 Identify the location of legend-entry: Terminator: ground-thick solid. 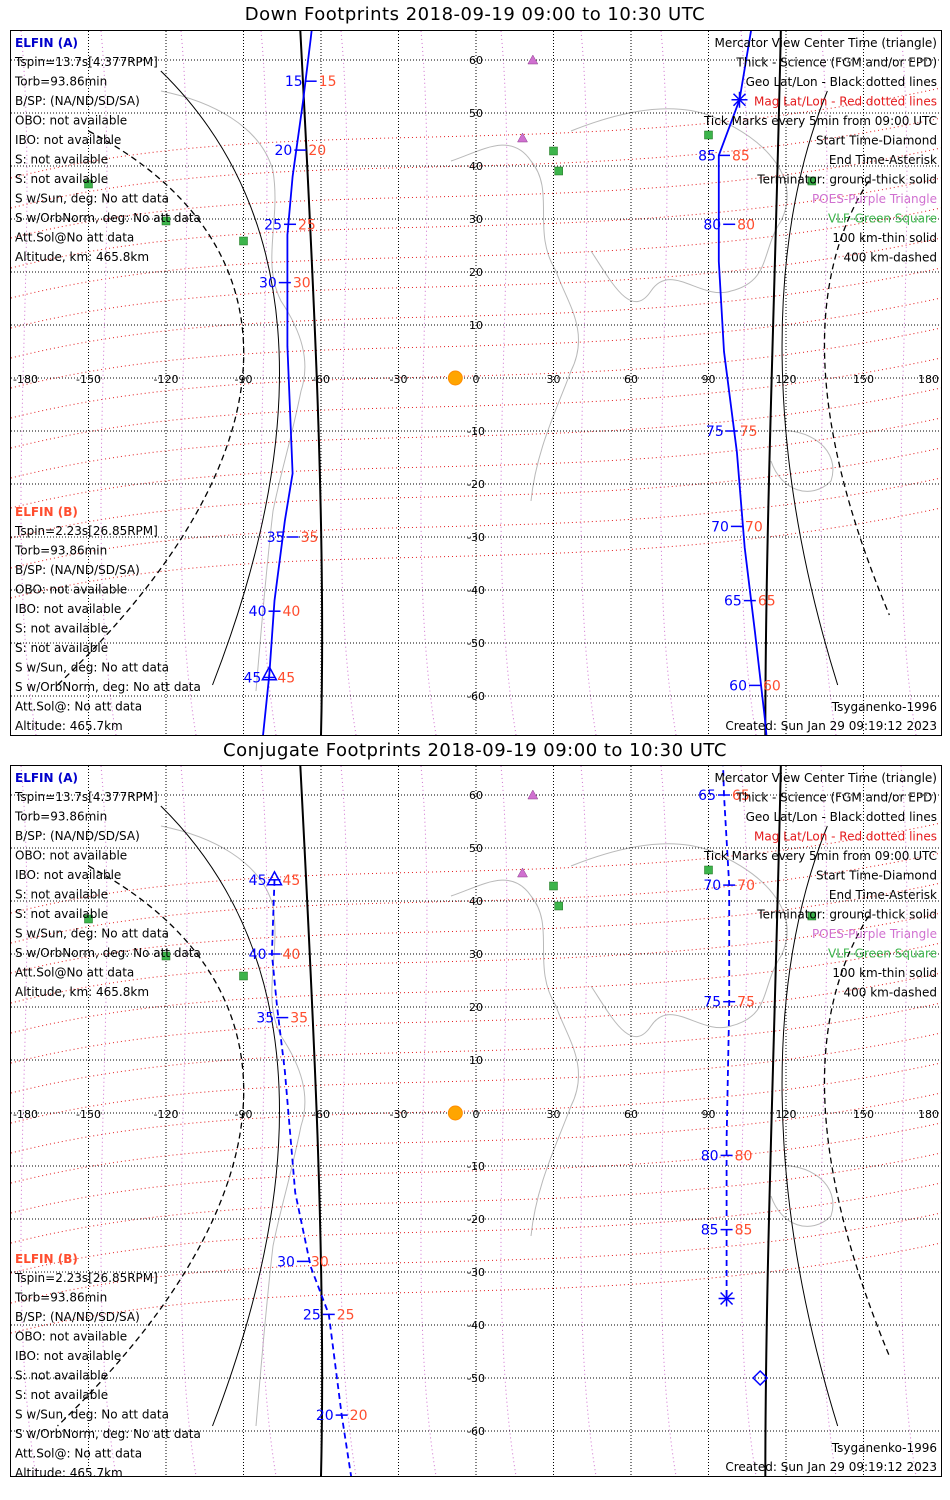
(846, 180).